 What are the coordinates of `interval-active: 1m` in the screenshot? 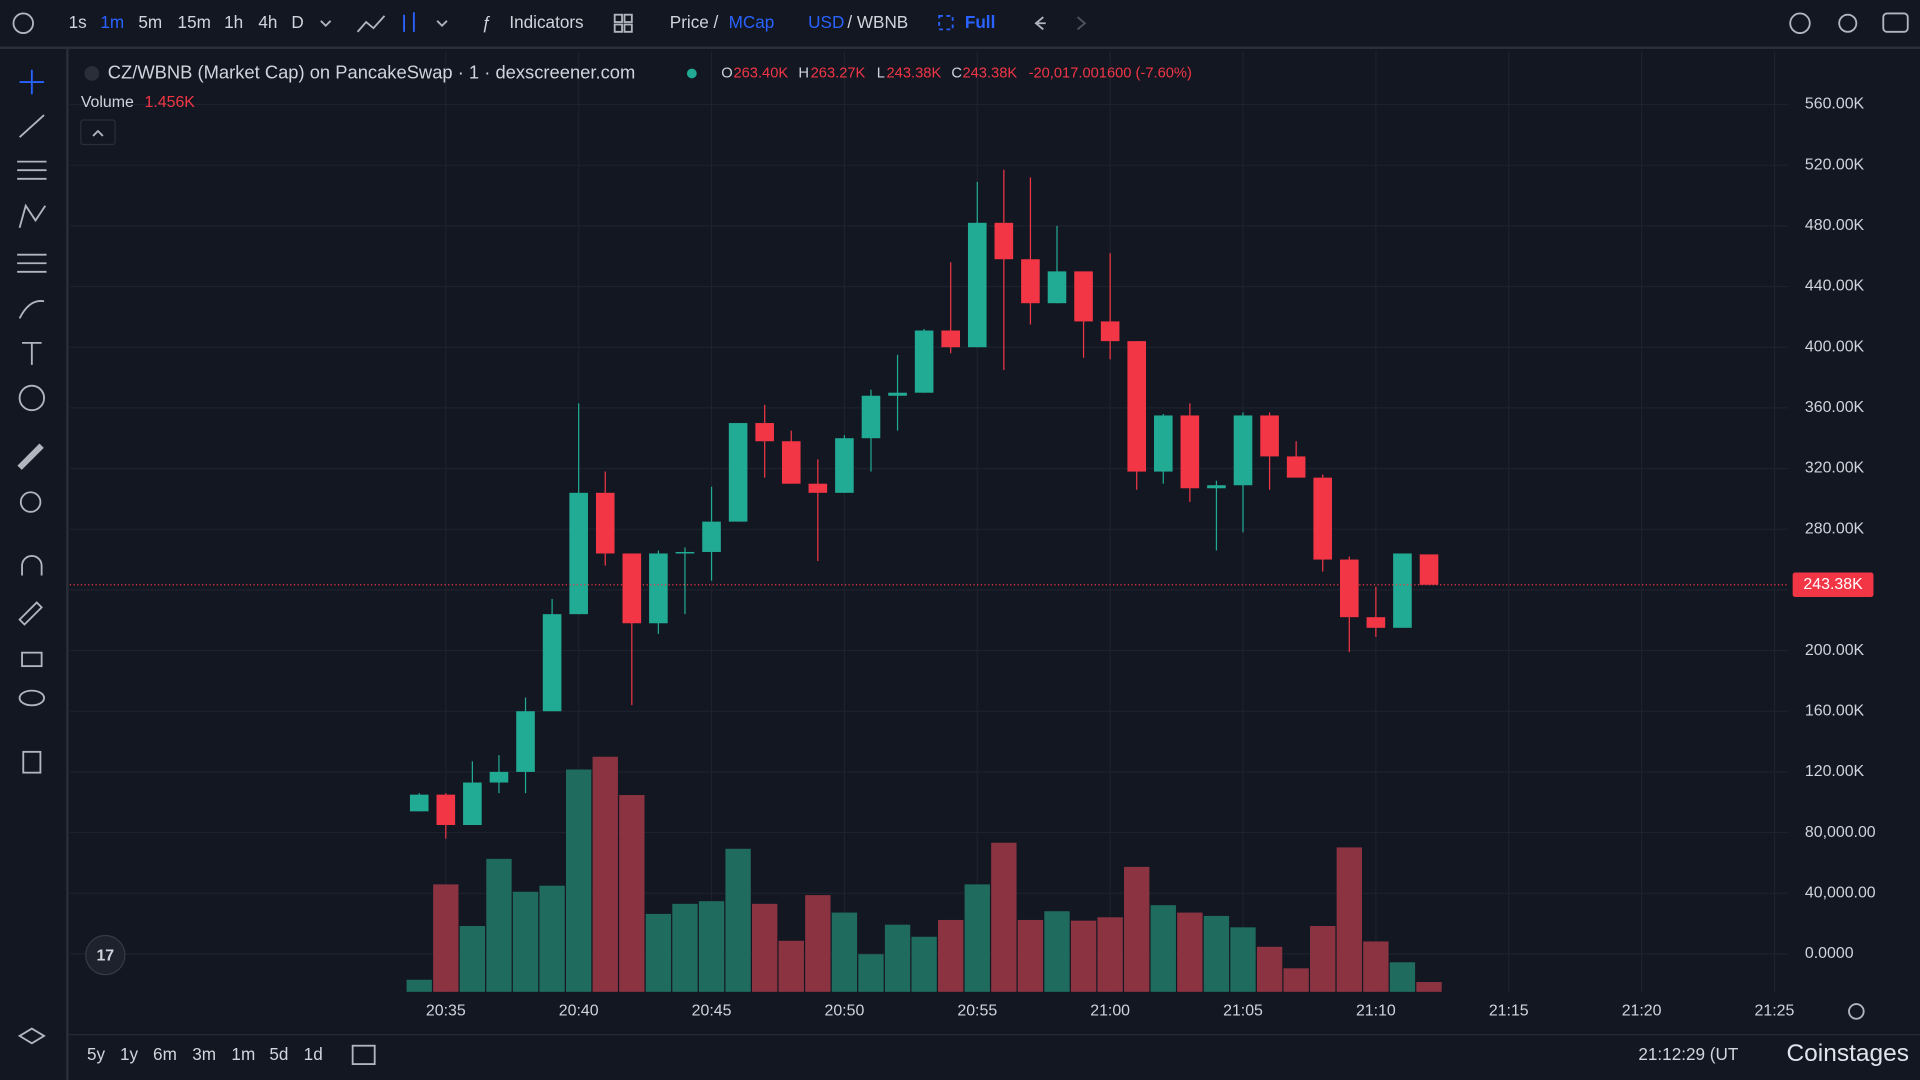 It's located at (112, 22).